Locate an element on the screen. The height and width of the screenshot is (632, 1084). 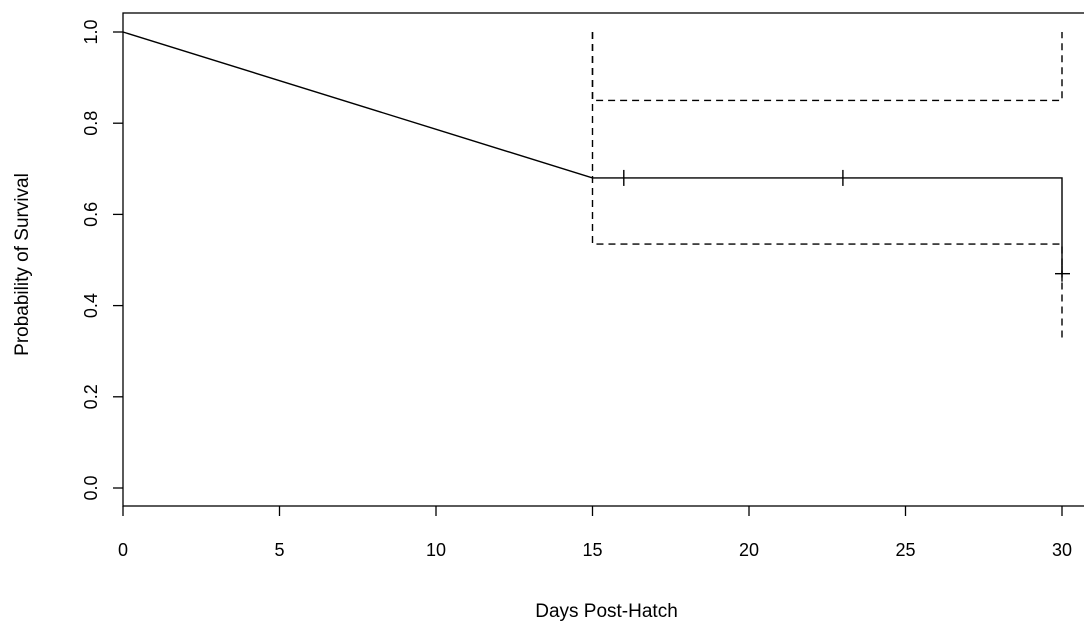
x-axis-title: Days Post-Hatch is located at coordinates (606, 611).